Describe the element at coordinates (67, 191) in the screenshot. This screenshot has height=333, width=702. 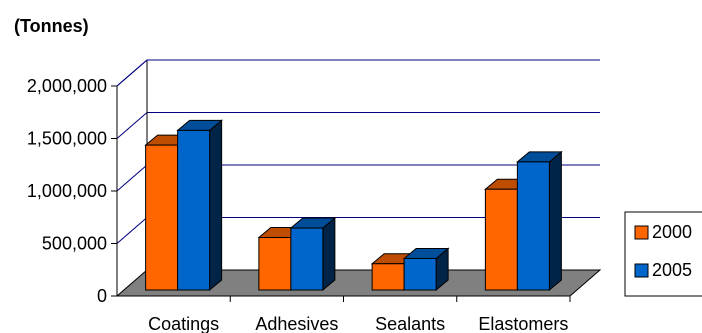
I see `y-tick-label: 1,000,000` at that location.